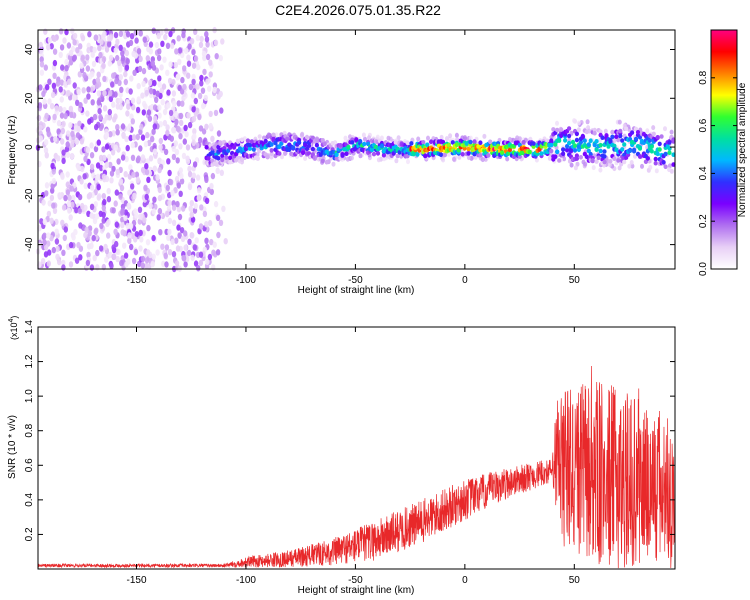  I want to click on snr-x-tick-label: 50, so click(575, 580).